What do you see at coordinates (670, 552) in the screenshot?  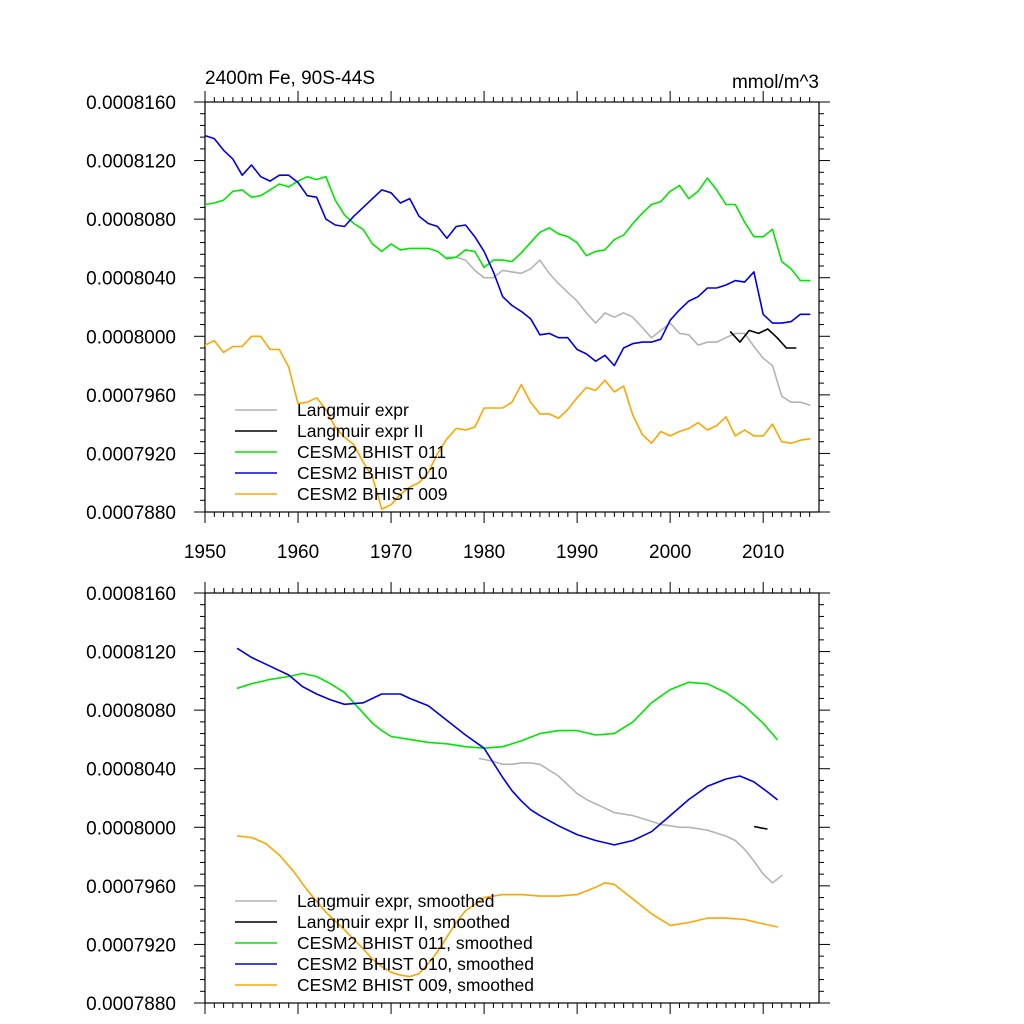 I see `x-tick-label: 2000` at bounding box center [670, 552].